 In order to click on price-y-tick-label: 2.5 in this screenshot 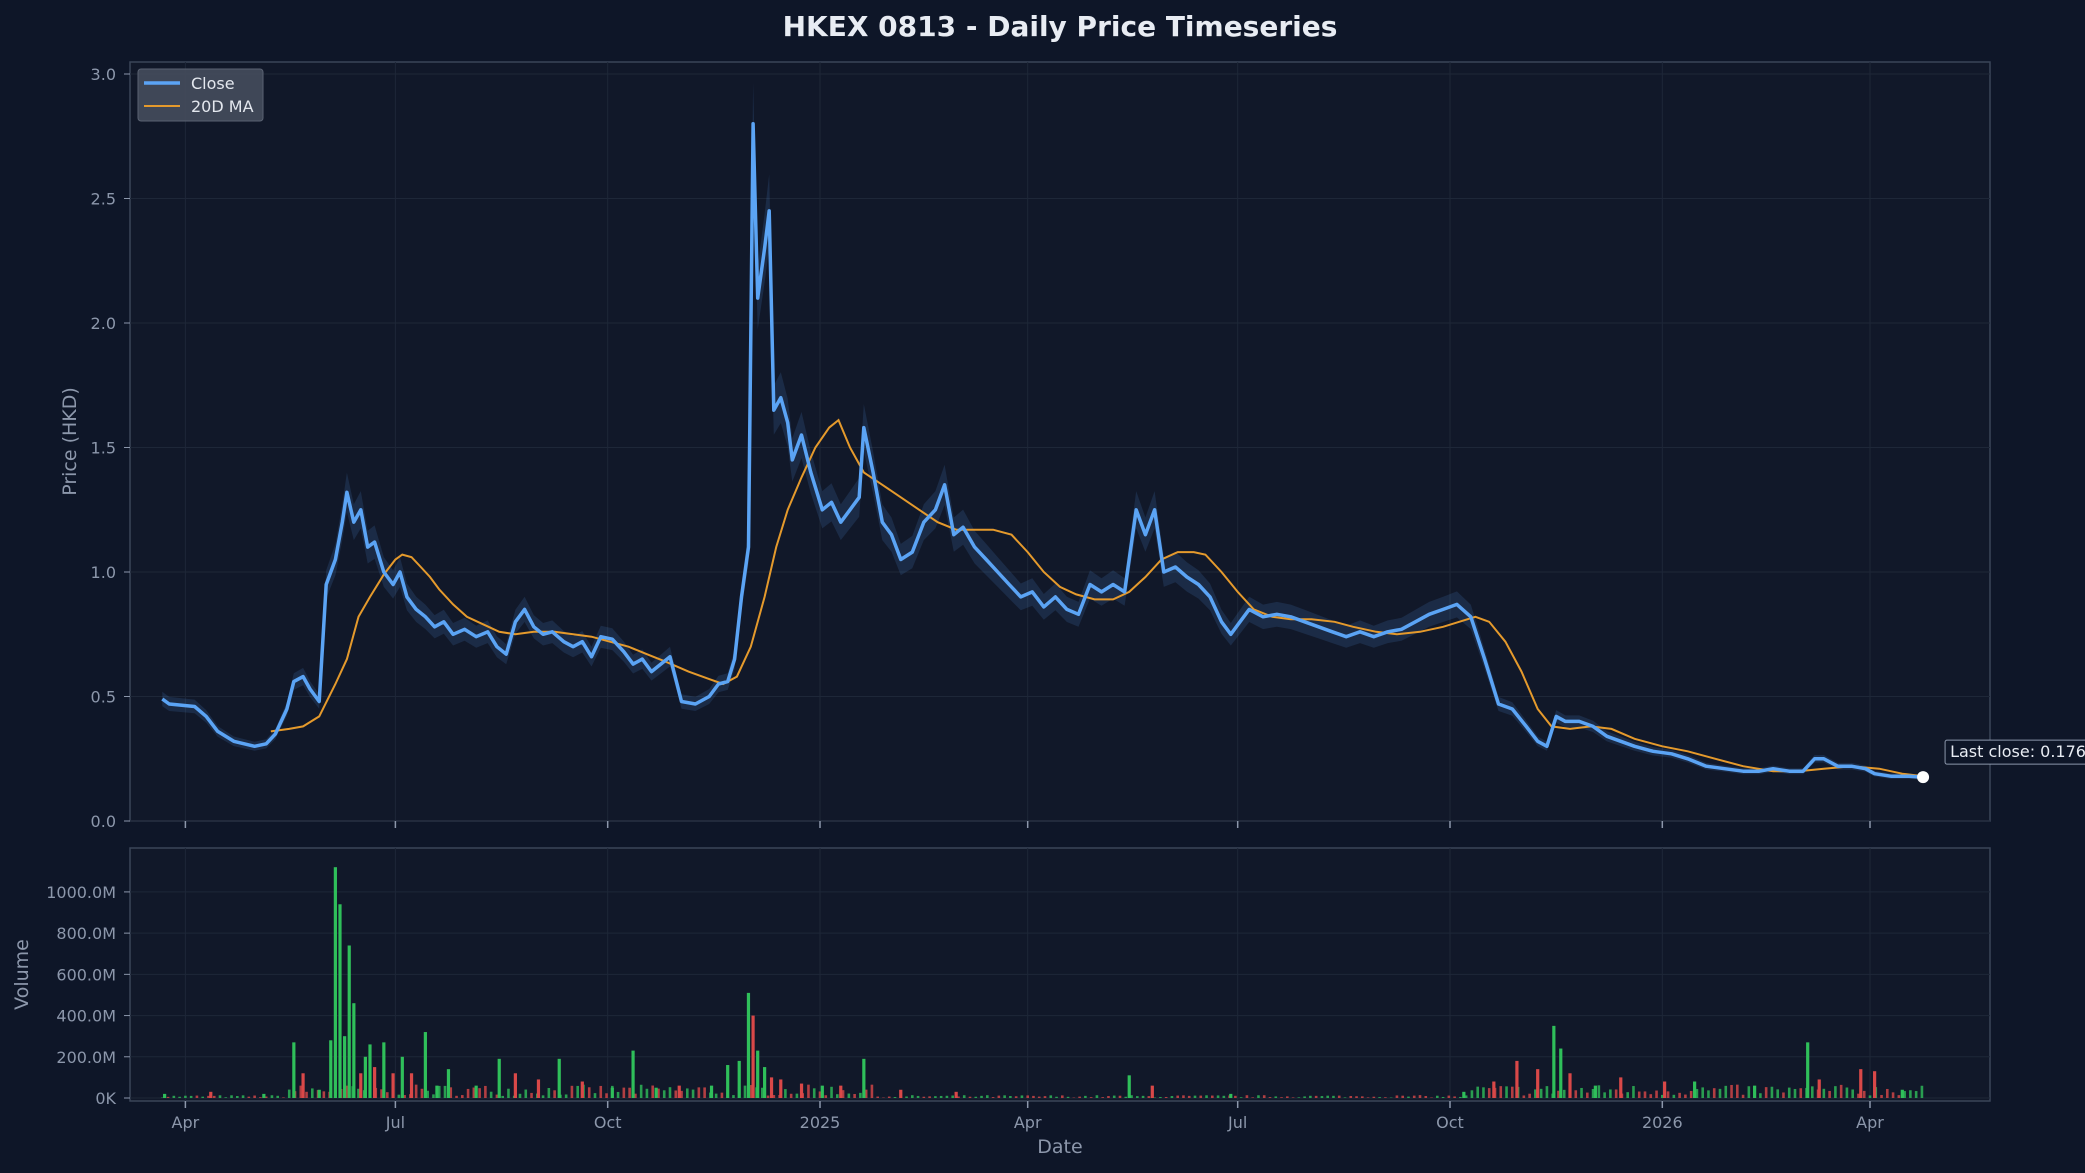, I will do `click(103, 199)`.